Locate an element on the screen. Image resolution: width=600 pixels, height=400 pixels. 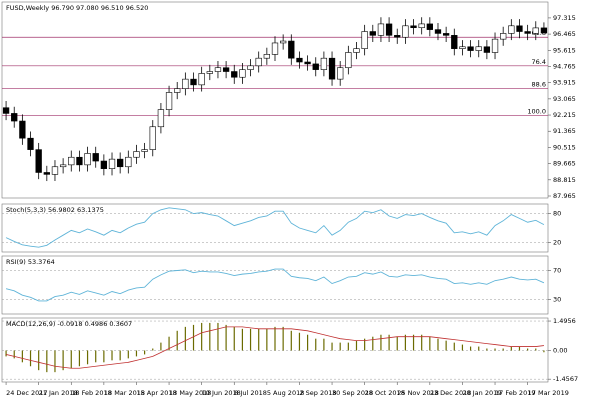
y-tick-label: 94.765 is located at coordinates (564, 66).